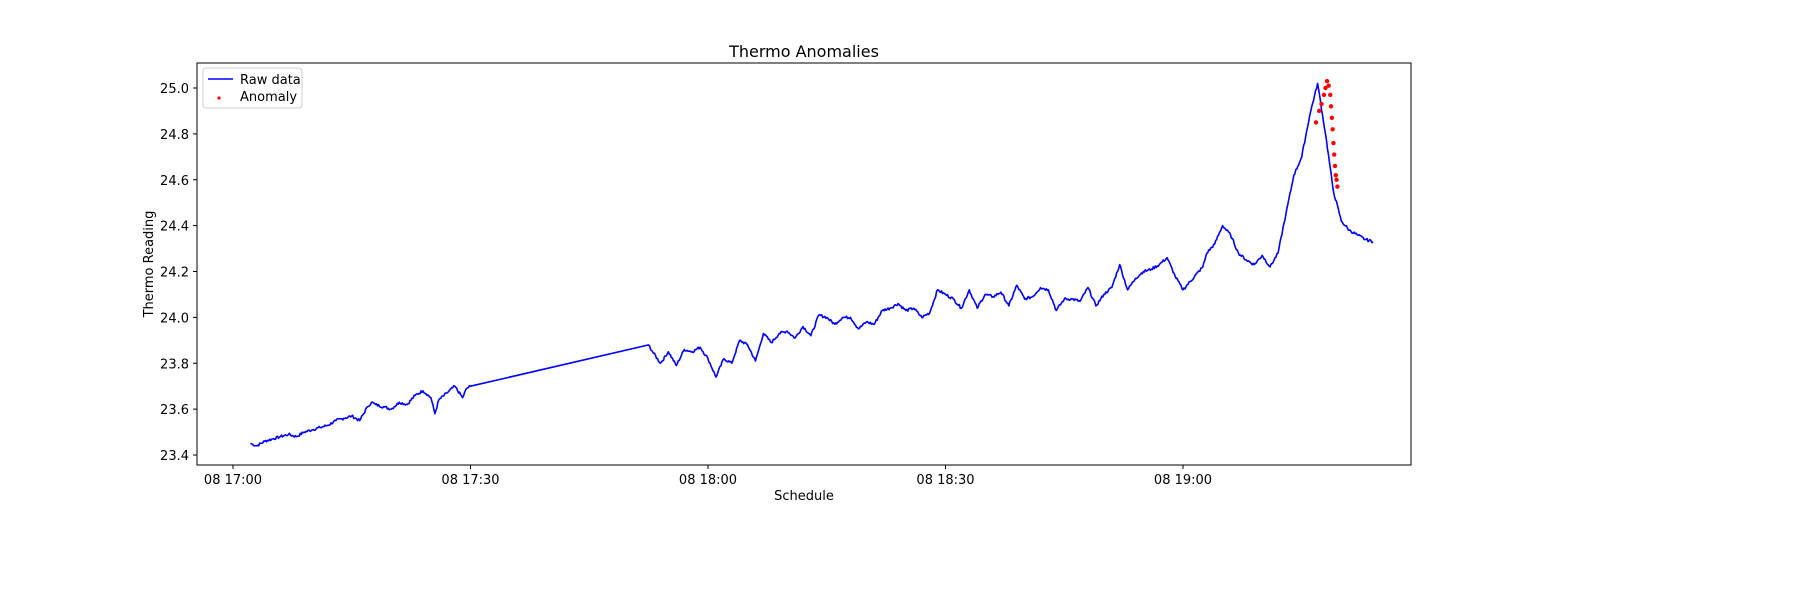 Image resolution: width=1800 pixels, height=600 pixels. Describe the element at coordinates (268, 97) in the screenshot. I see `legend-label-anomaly: Anomaly` at that location.